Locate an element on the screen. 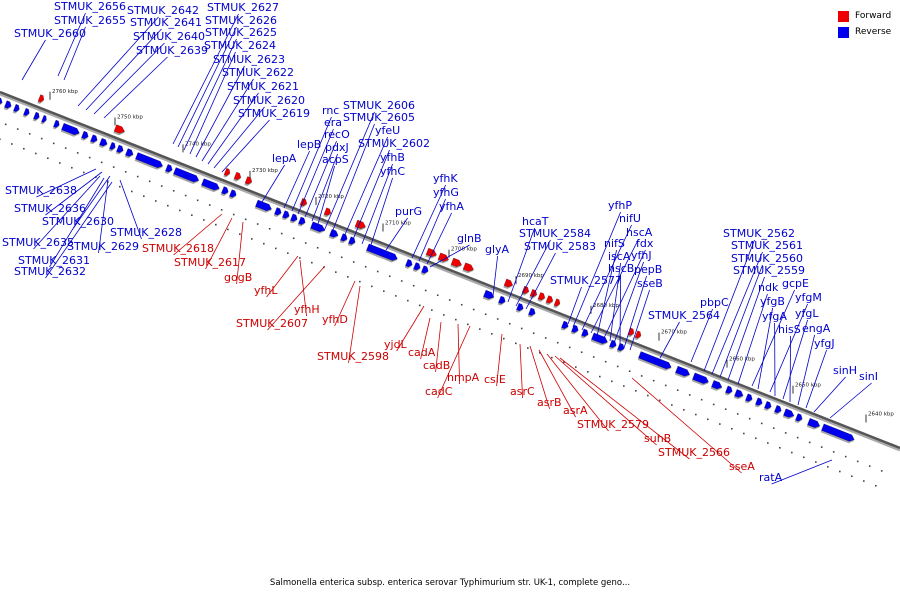 This screenshot has height=600, width=900. legend: Forward Reverse is located at coordinates (869, 25).